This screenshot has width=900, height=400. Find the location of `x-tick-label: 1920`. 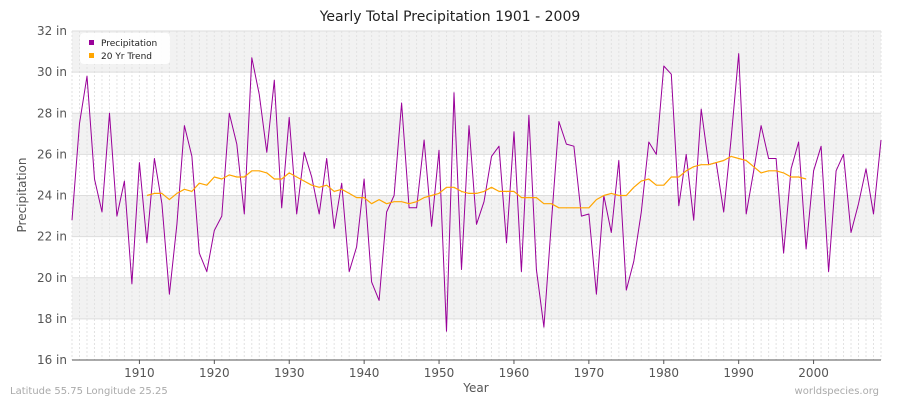

x-tick-label: 1920 is located at coordinates (214, 373).